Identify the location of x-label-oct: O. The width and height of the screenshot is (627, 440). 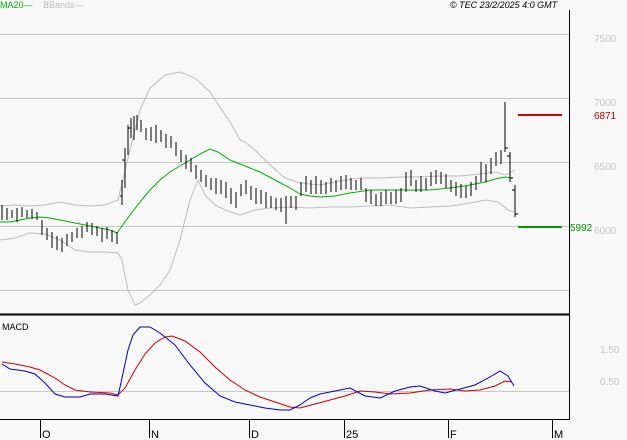
(46, 434).